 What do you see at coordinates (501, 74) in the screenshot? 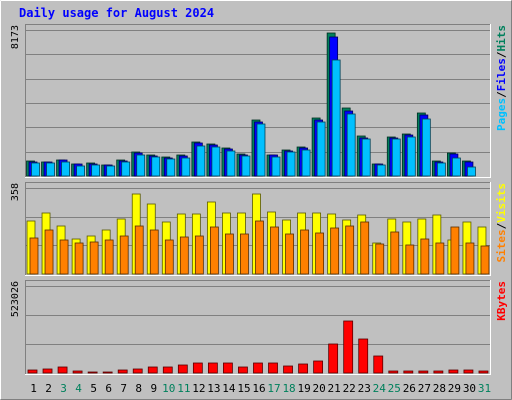
I see `legend-entry-files: Files` at bounding box center [501, 74].